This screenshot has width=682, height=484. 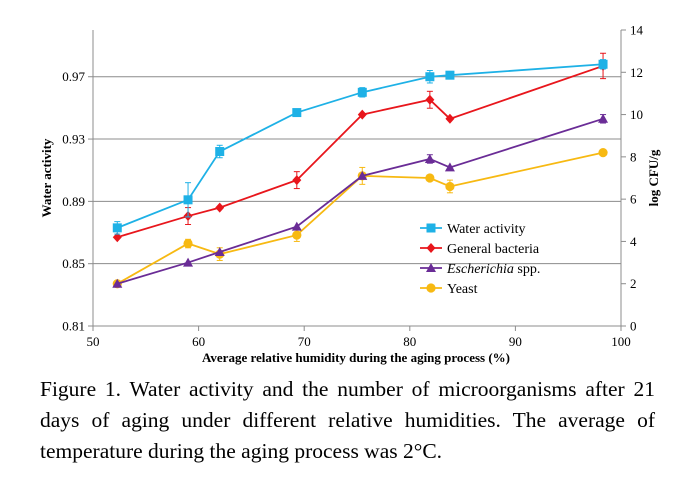 I want to click on y2-tick-label: 12, so click(x=636, y=72).